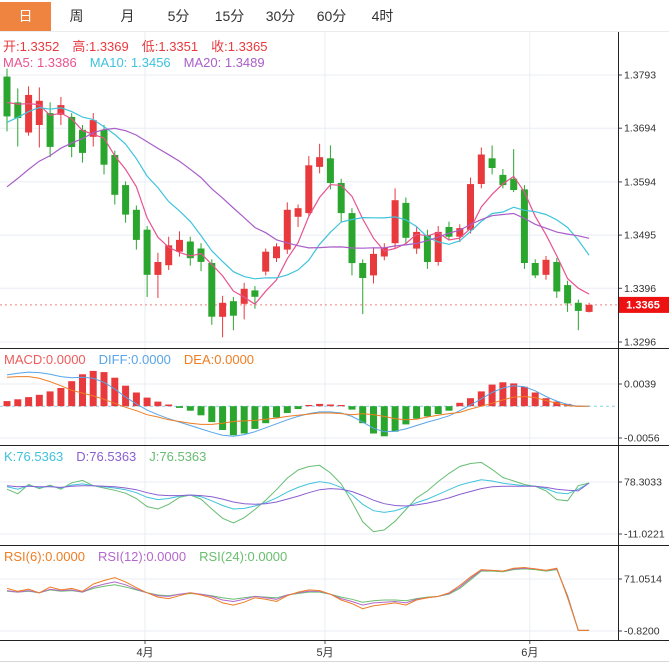 The height and width of the screenshot is (672, 669). I want to click on tab-month: 月, so click(127, 16).